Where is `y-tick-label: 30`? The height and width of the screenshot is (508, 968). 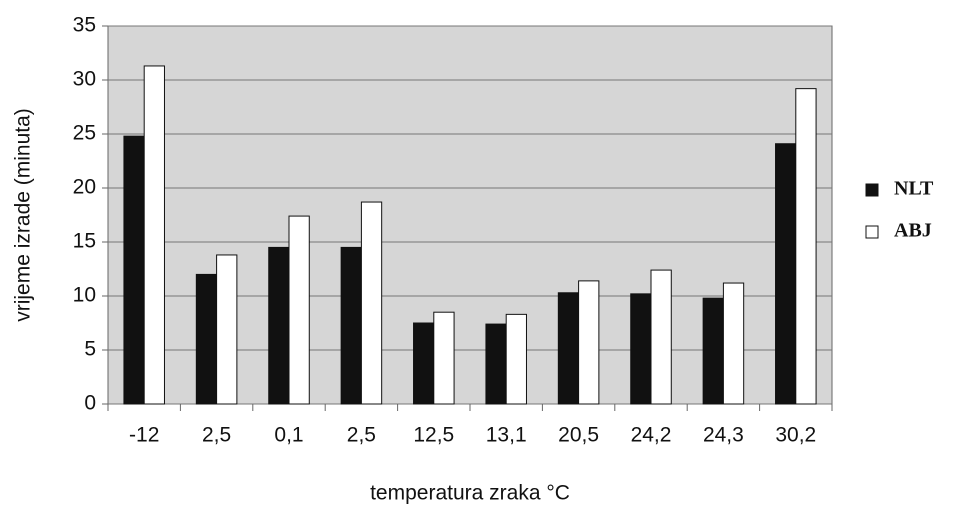 y-tick-label: 30 is located at coordinates (84, 79).